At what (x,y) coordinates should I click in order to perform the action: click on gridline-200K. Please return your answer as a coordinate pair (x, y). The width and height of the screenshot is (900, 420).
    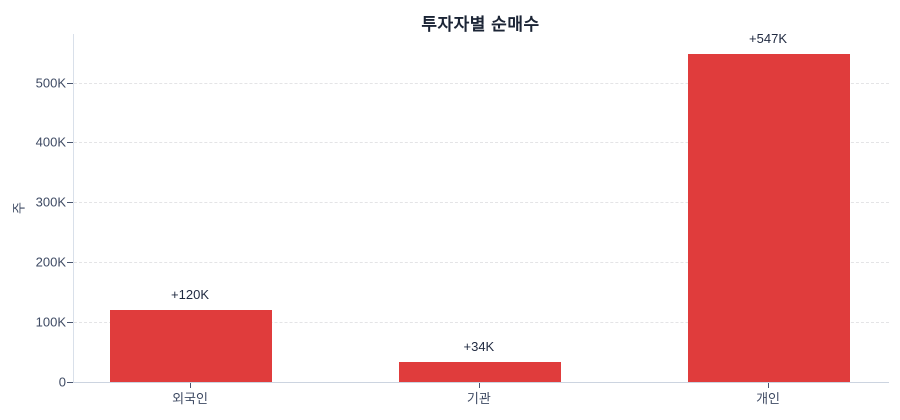
    Looking at the image, I should click on (481, 263).